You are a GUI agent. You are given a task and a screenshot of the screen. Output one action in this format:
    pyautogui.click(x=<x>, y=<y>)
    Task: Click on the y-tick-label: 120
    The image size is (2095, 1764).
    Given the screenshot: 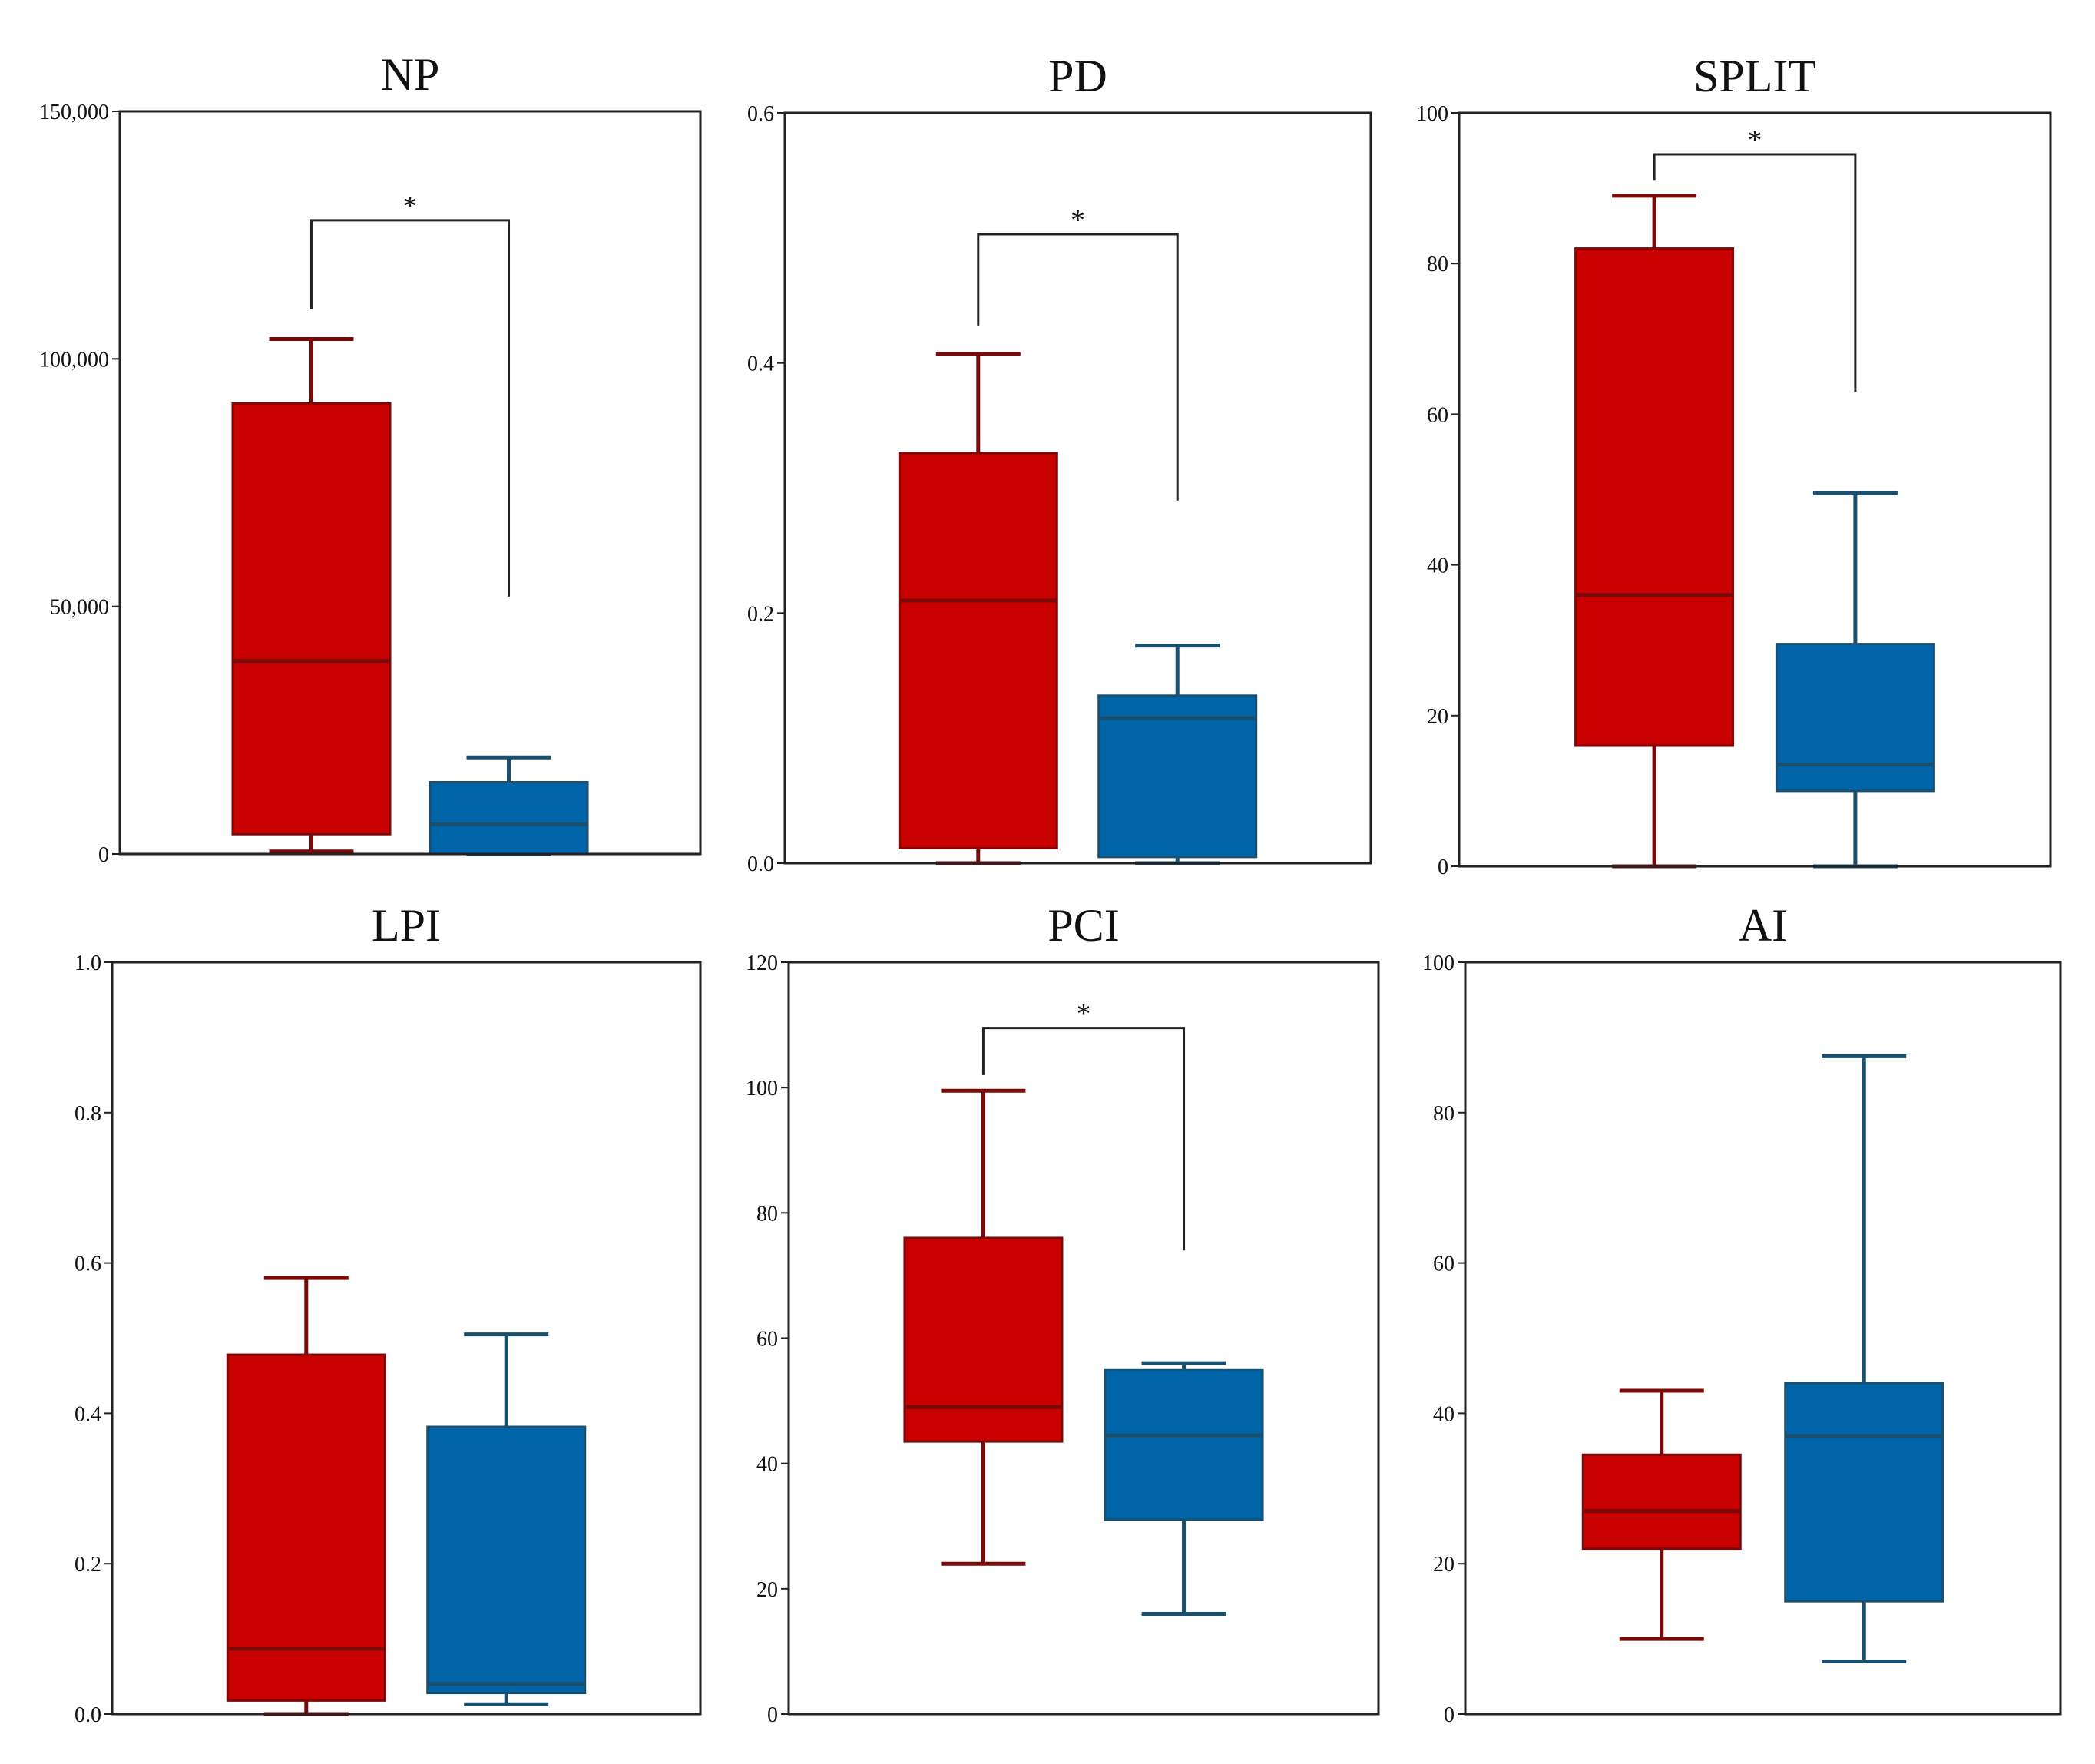 What is the action you would take?
    pyautogui.click(x=762, y=963)
    